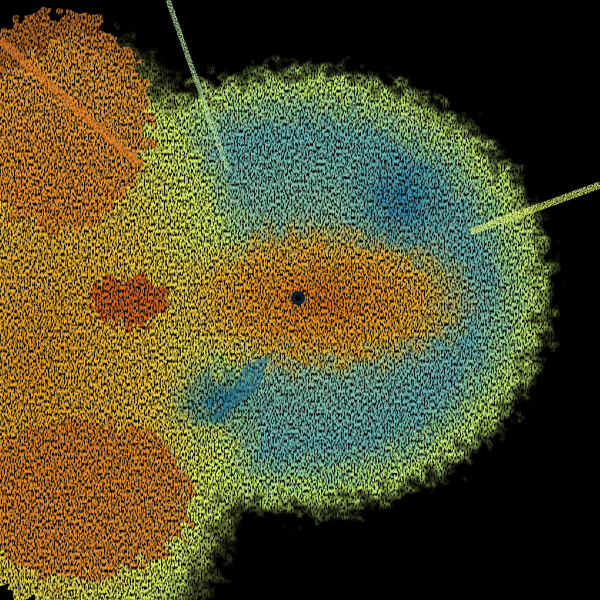  Describe the element at coordinates (95, 500) in the screenshot. I see `echo-lower-left` at that location.